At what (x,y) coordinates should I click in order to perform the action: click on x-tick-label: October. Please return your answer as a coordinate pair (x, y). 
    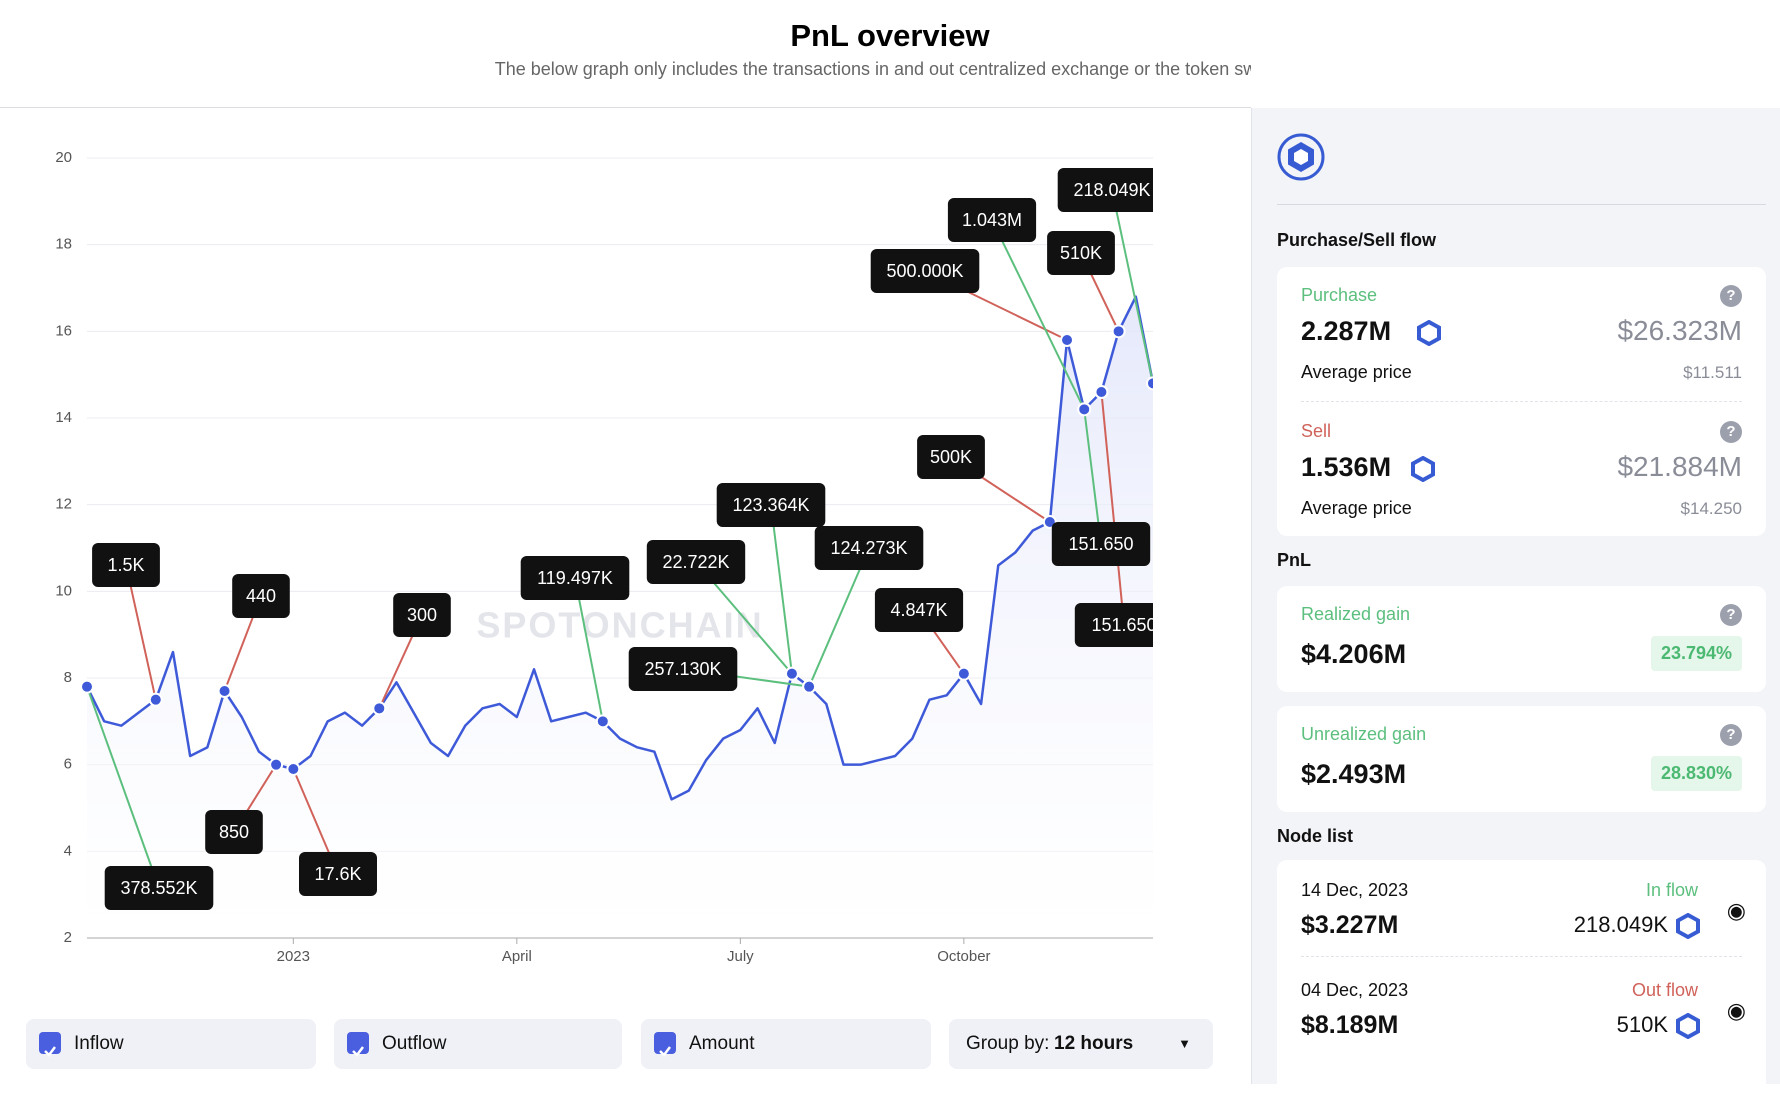
    Looking at the image, I should click on (963, 956).